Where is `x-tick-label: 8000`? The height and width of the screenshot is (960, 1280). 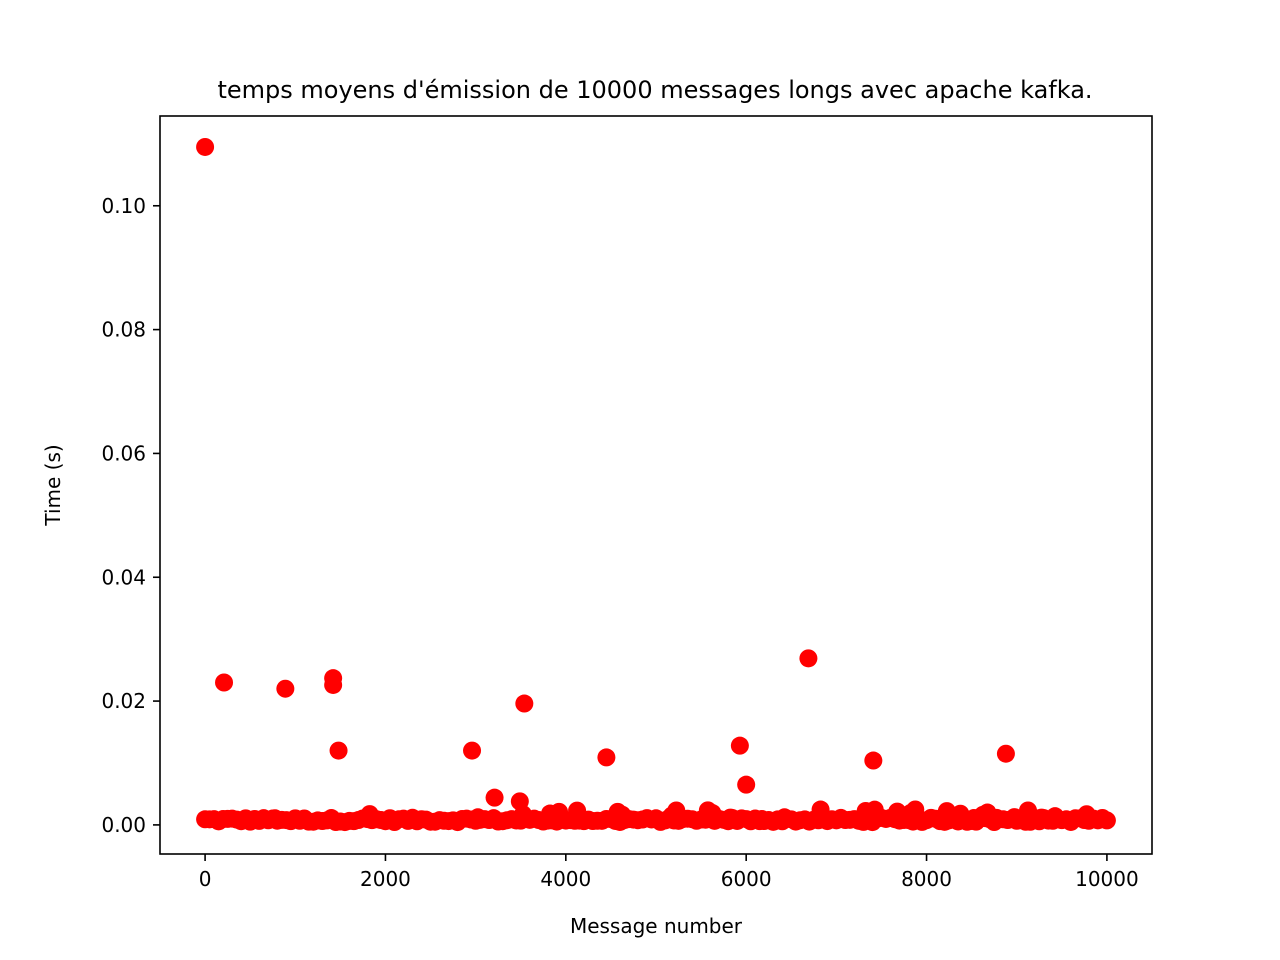 x-tick-label: 8000 is located at coordinates (926, 879).